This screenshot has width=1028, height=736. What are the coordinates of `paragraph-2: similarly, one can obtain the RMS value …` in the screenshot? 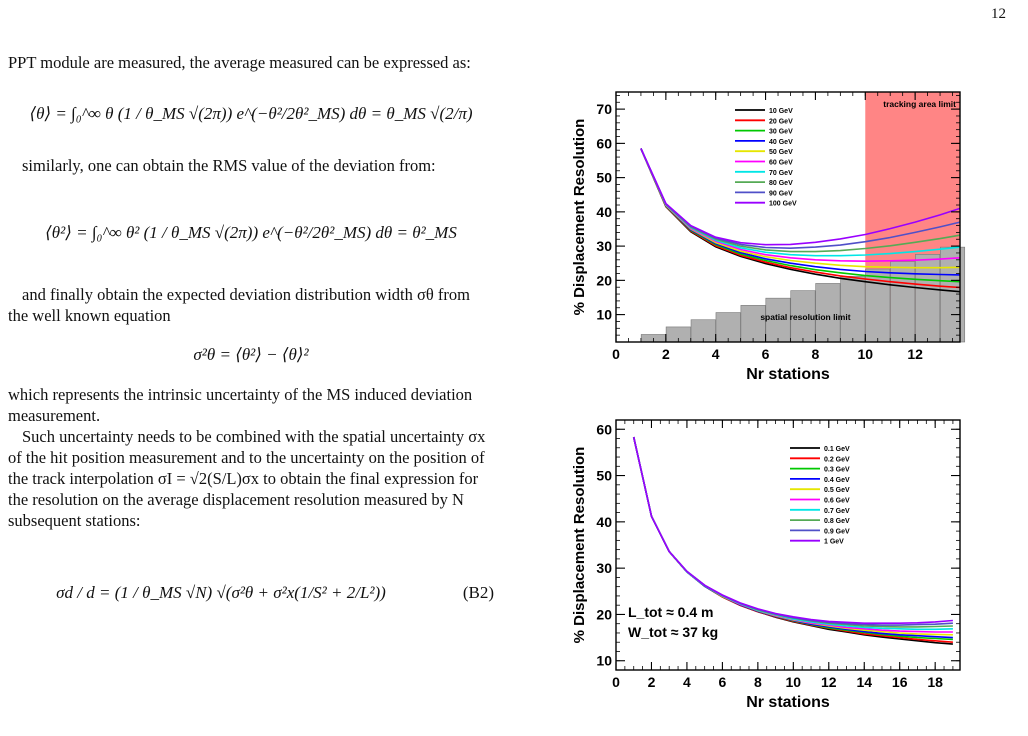 It's located at (229, 165).